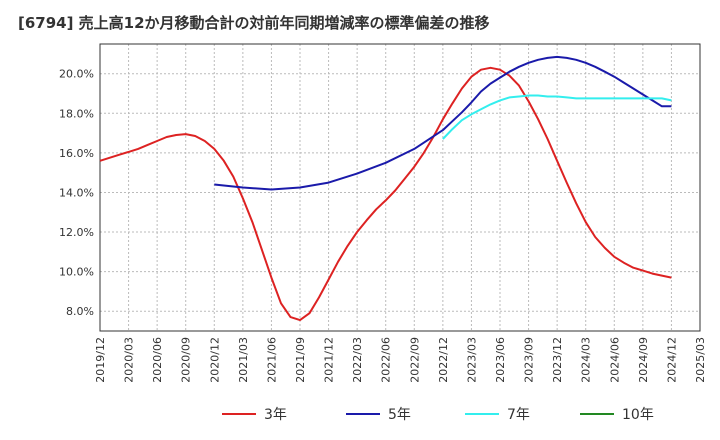 This screenshot has height=440, width=720. I want to click on legend-item: 3年, so click(254, 415).